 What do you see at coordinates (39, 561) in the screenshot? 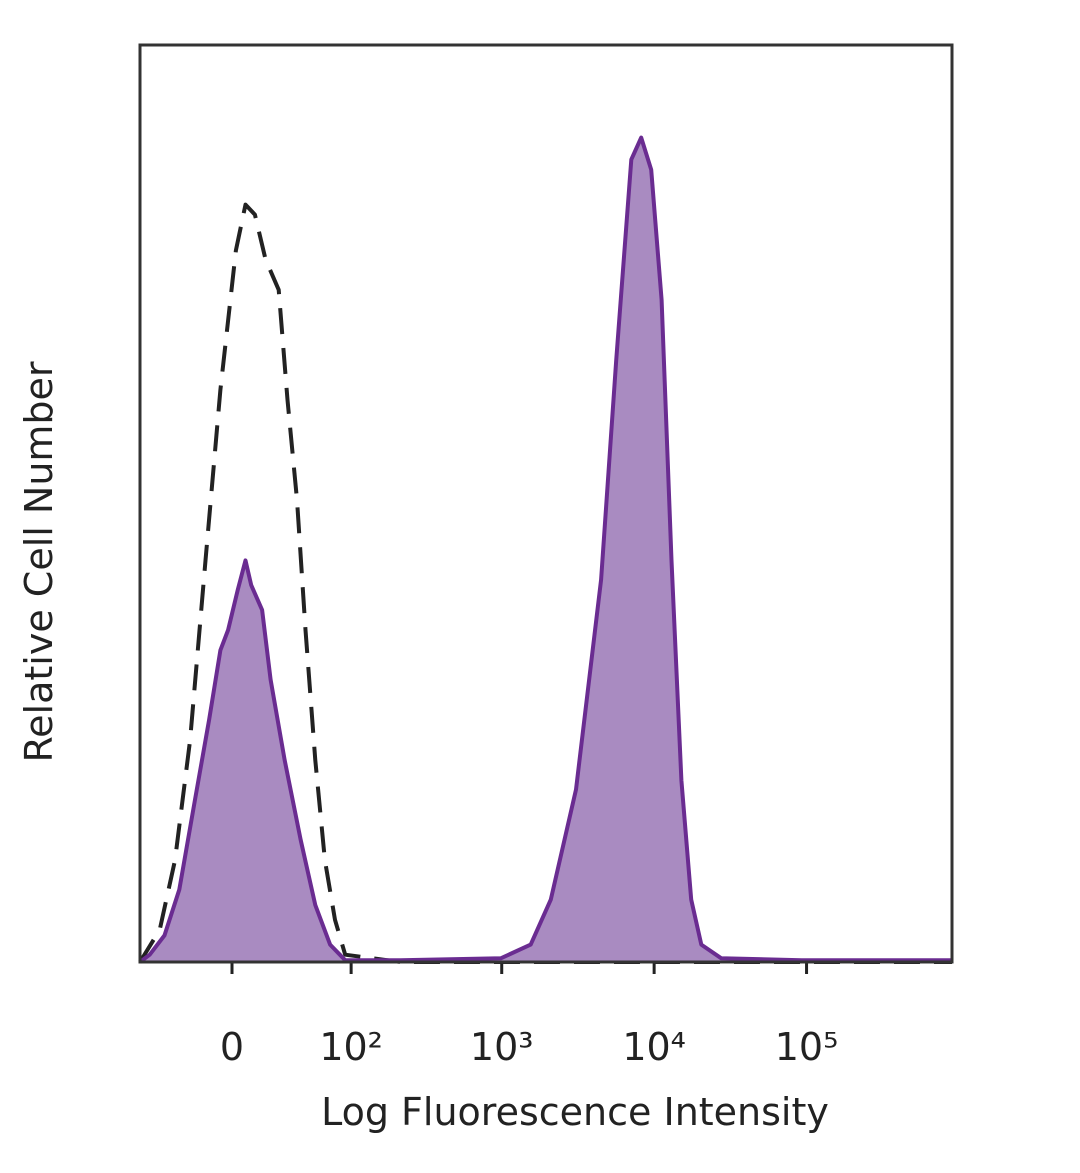
I see `y-axis-label: Relative Cell Number` at bounding box center [39, 561].